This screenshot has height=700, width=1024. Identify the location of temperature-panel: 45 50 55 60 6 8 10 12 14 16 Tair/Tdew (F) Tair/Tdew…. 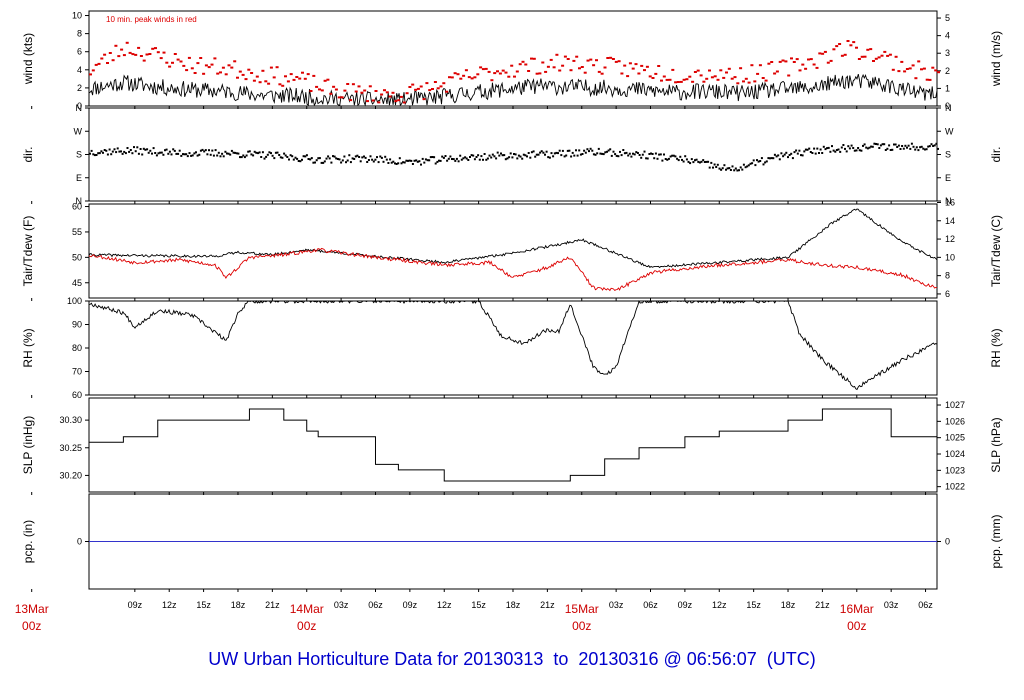
(512, 249).